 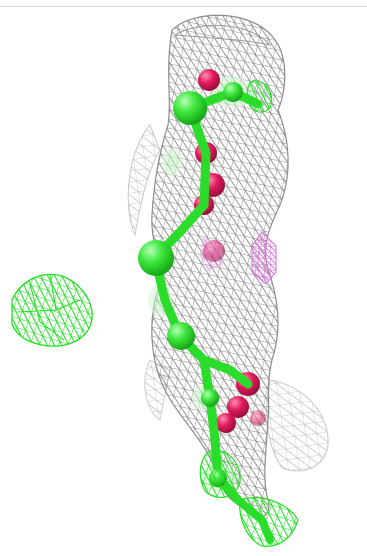 I want to click on top-border, so click(x=183, y=6).